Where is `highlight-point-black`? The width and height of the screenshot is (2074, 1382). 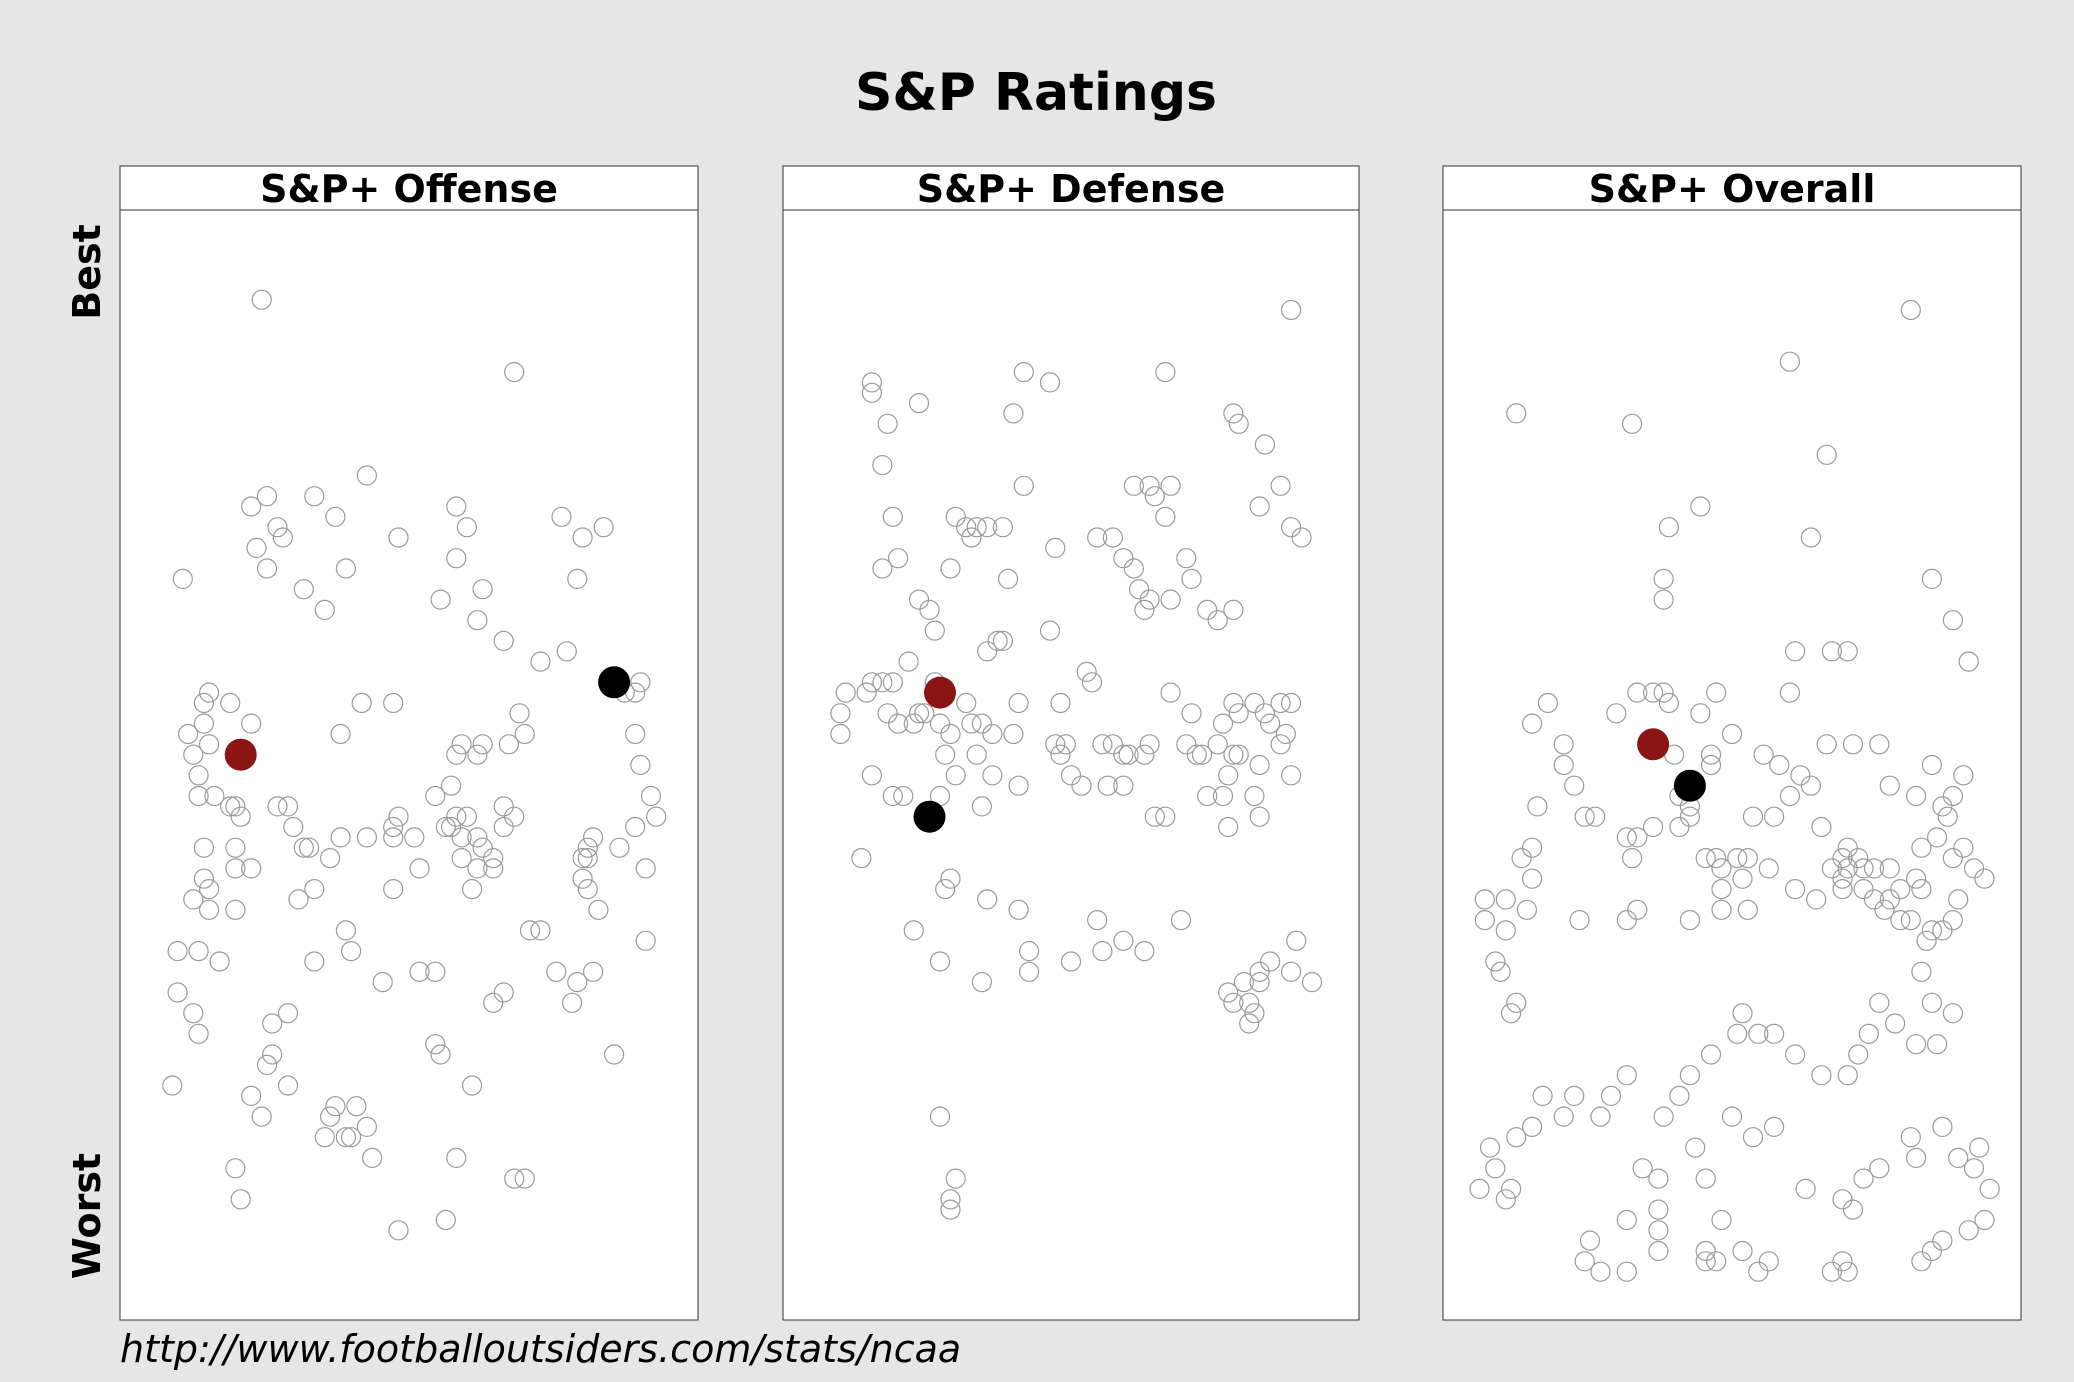 highlight-point-black is located at coordinates (614, 682).